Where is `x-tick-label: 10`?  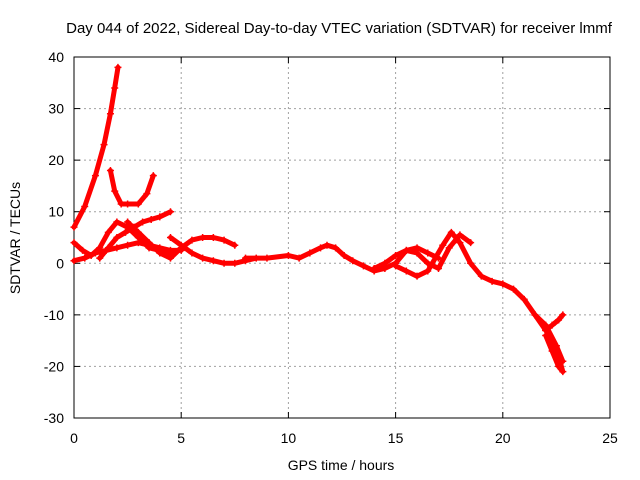 x-tick-label: 10 is located at coordinates (289, 438).